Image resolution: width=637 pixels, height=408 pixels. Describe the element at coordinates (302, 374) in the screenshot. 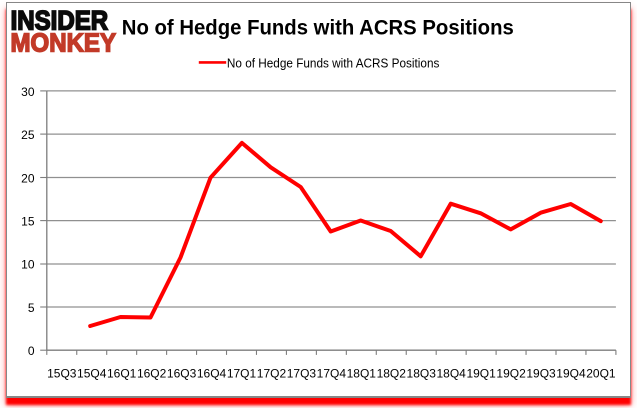

I see `svg-text: 17Q3` at that location.